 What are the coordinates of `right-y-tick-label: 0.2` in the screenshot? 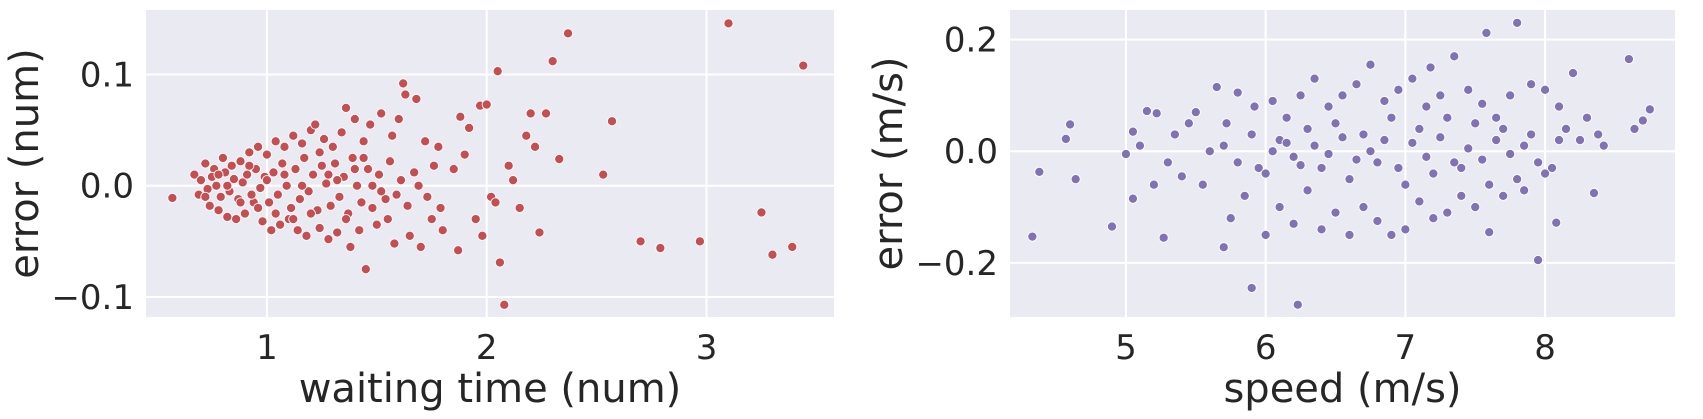 It's located at (971, 41).